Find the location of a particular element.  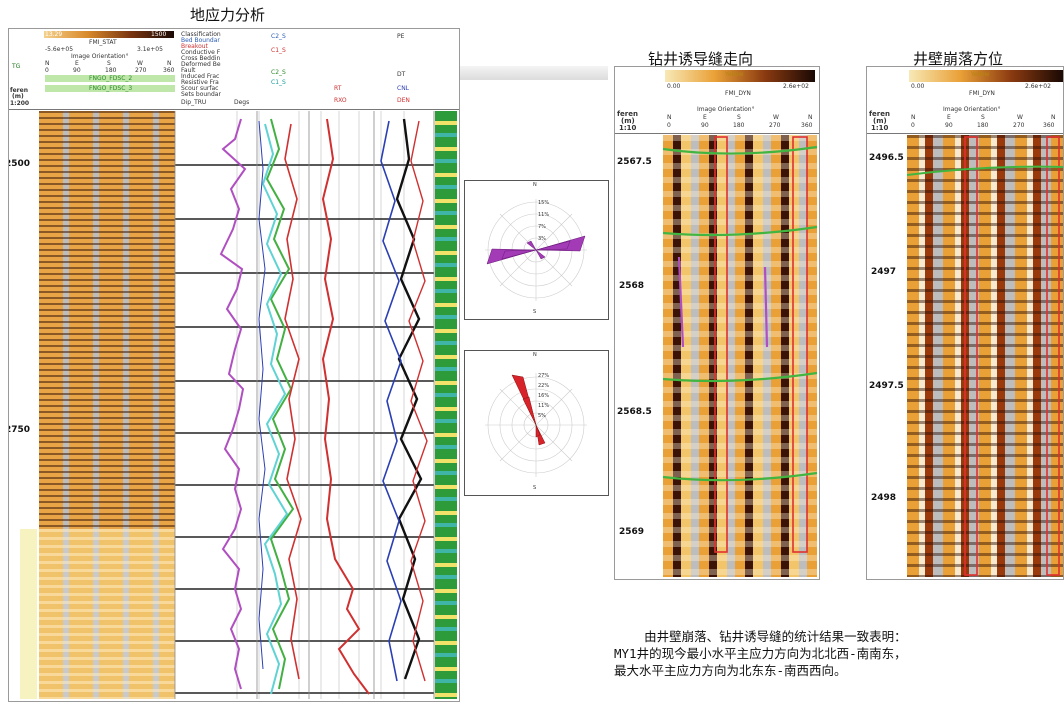

track-label-2: FNGO_FDSC_2 is located at coordinates (111, 78).